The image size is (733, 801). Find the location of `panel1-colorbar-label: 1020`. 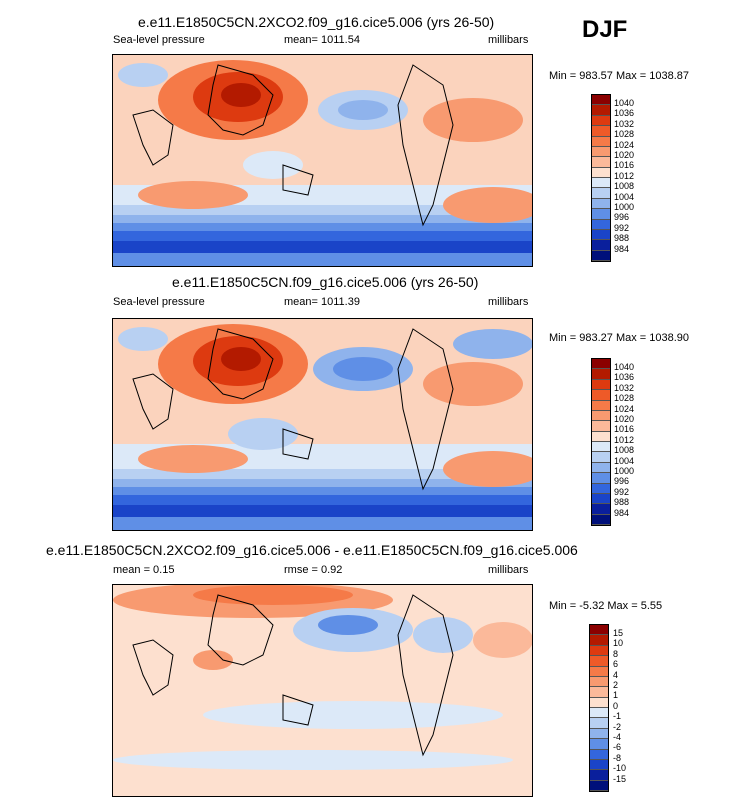

panel1-colorbar-label: 1020 is located at coordinates (624, 155).